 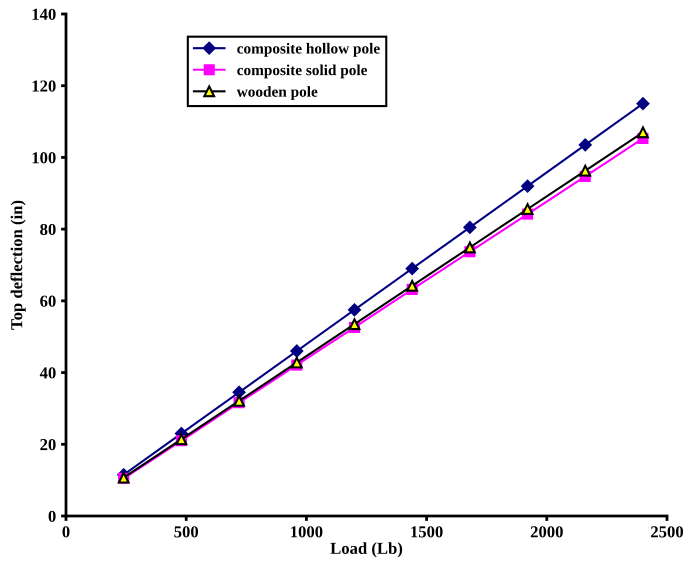 I want to click on y-tick-label: 40, so click(x=48, y=373).